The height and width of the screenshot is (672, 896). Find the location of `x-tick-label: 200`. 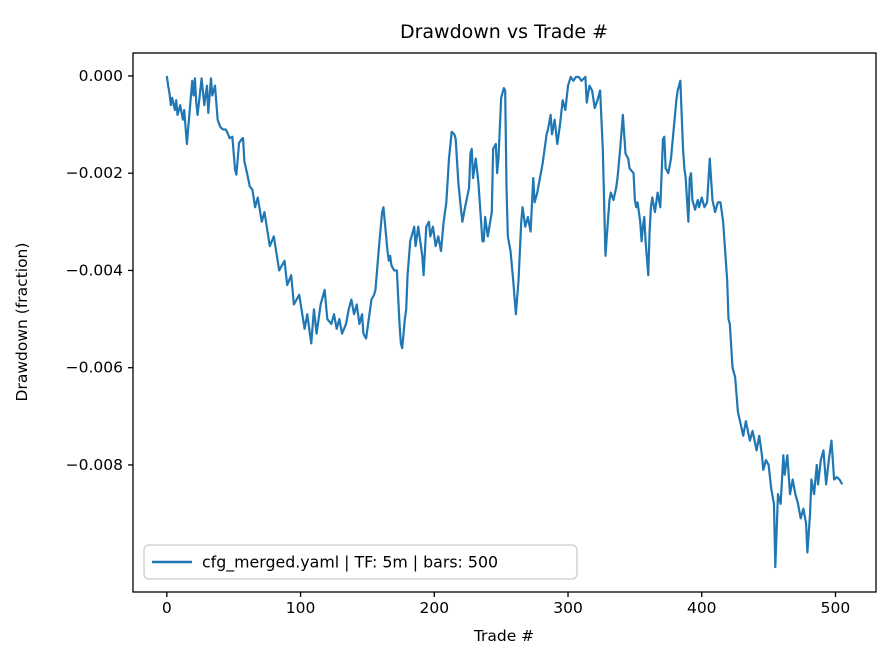

x-tick-label: 200 is located at coordinates (434, 608).